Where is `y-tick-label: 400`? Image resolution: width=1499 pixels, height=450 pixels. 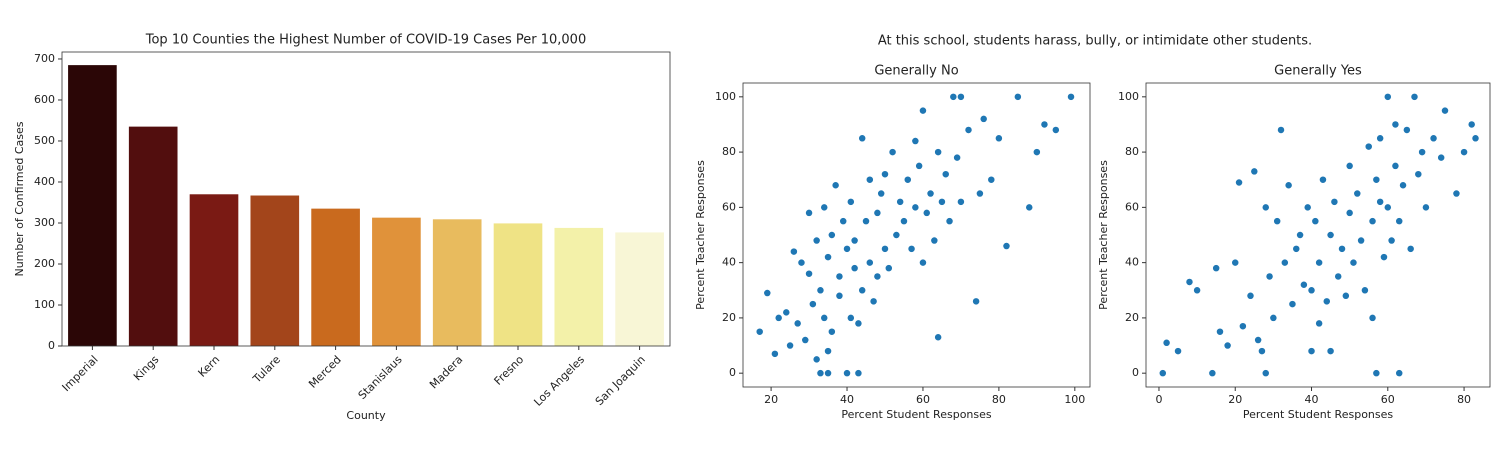
y-tick-label: 400 is located at coordinates (44, 181).